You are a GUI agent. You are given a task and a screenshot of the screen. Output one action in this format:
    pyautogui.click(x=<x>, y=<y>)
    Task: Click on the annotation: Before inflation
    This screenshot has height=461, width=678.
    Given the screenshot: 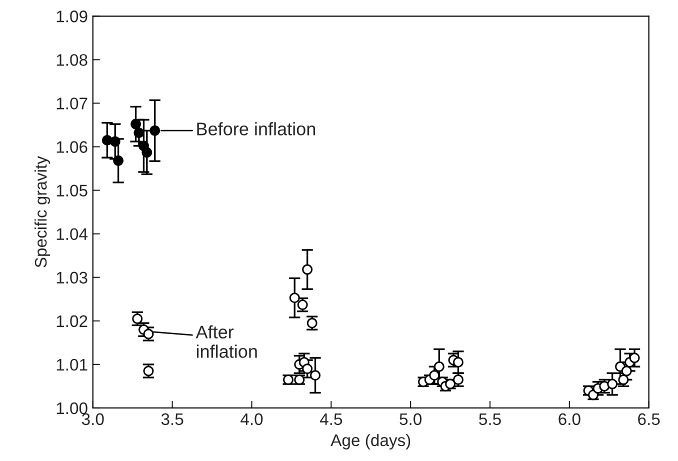 What is the action you would take?
    pyautogui.click(x=256, y=129)
    